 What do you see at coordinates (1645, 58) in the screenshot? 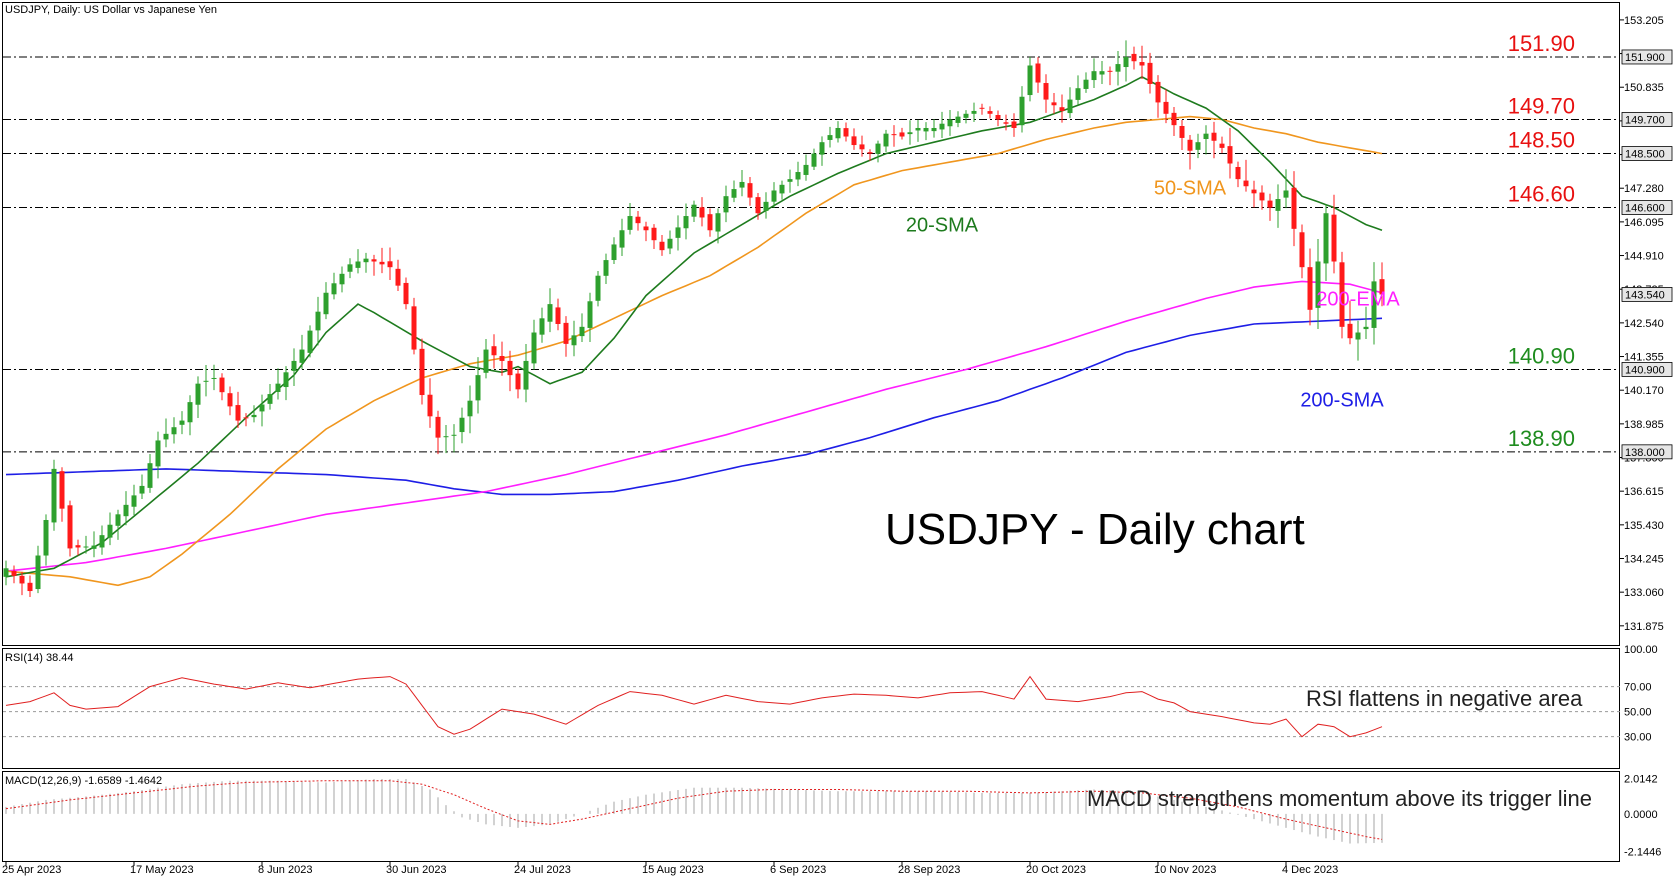
I see `price-tag-label: 151.900` at bounding box center [1645, 58].